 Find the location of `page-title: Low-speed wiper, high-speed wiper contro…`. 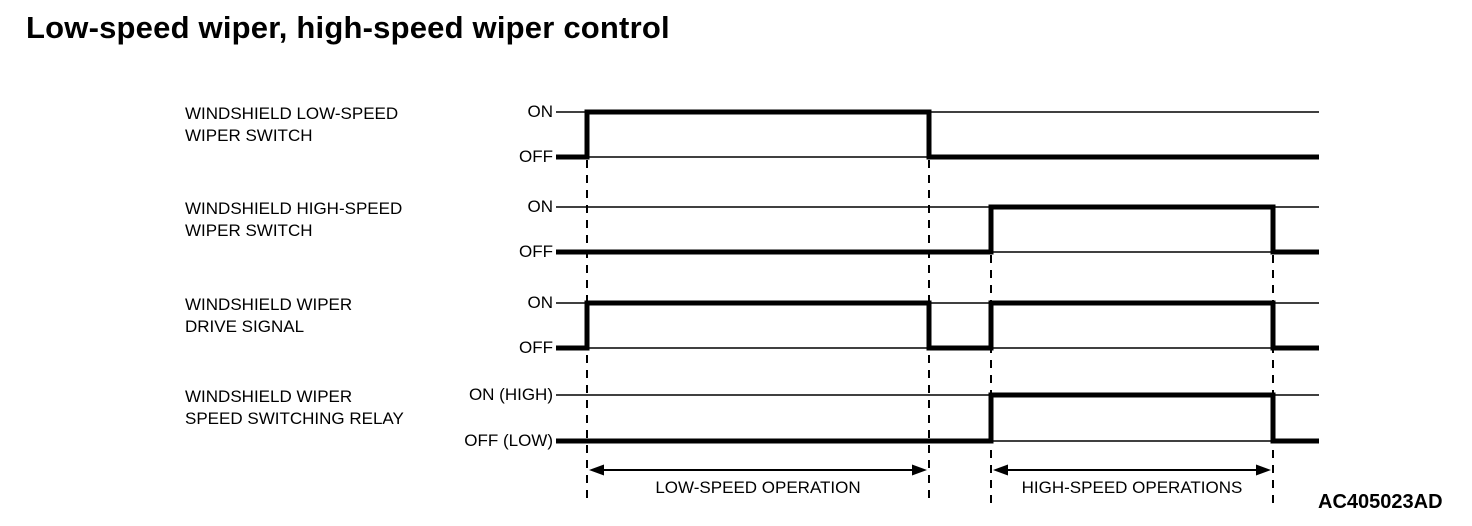

page-title: Low-speed wiper, high-speed wiper contro… is located at coordinates (348, 27).